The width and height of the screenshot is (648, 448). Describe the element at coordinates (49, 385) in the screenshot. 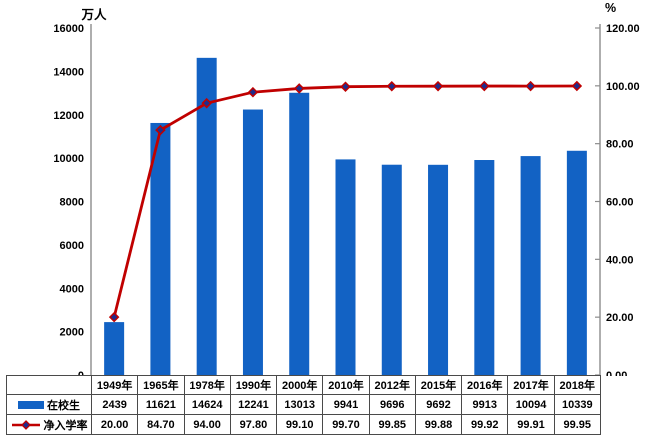

I see `table-corner-blank` at that location.